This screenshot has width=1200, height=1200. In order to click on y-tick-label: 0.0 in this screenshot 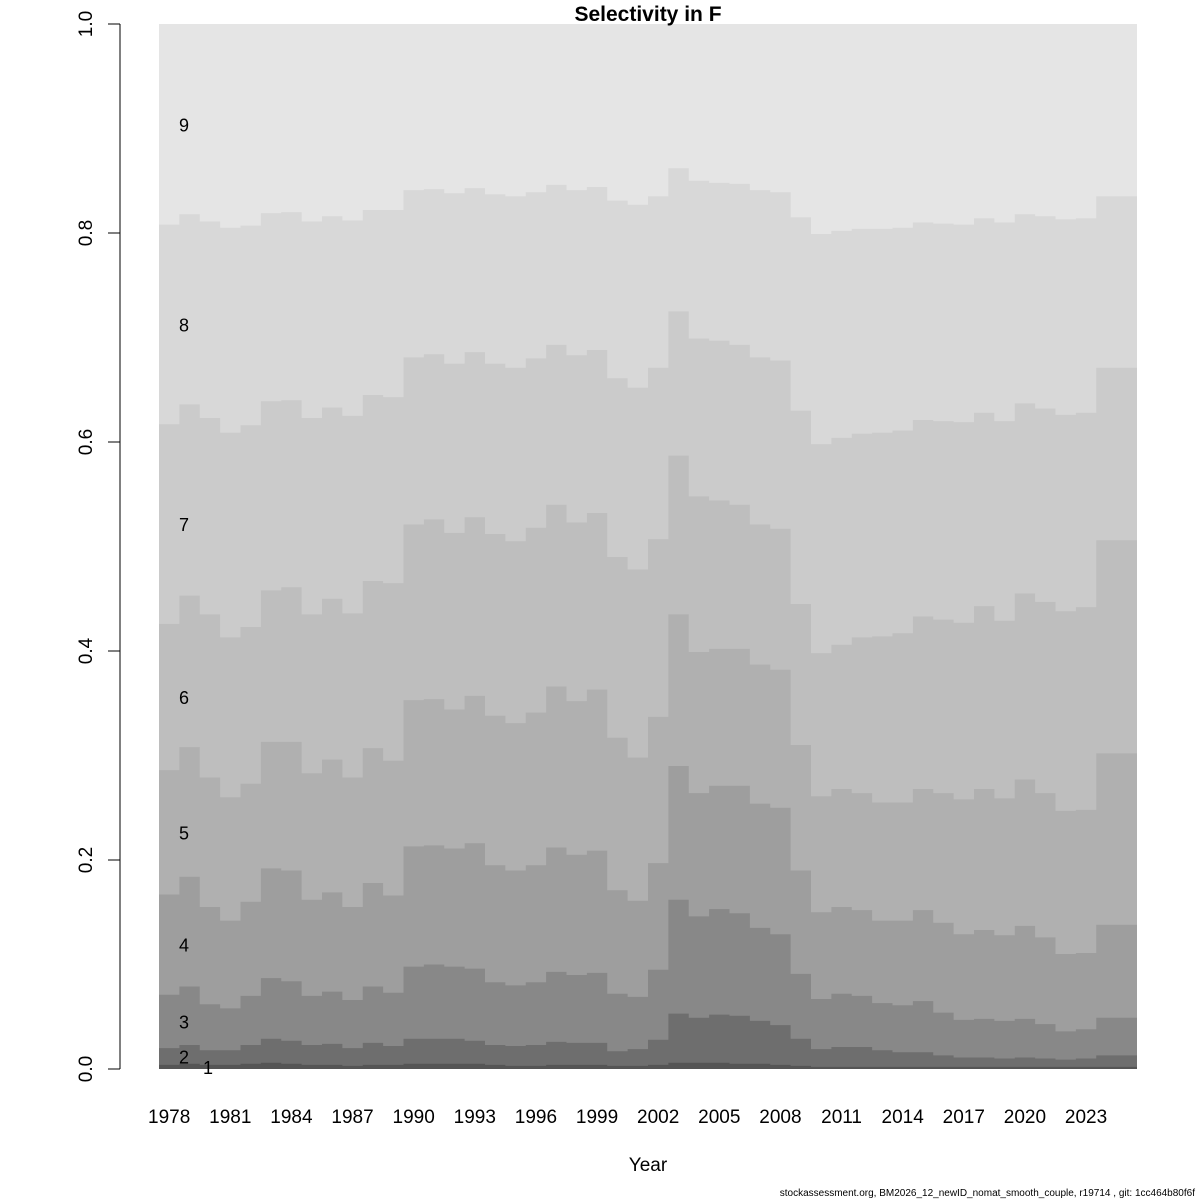, I will do `click(86, 1069)`.